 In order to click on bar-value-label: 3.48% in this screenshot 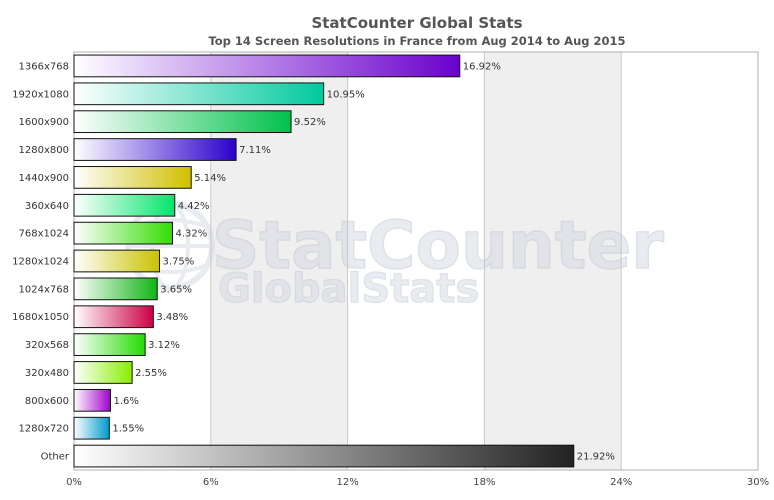, I will do `click(172, 317)`.